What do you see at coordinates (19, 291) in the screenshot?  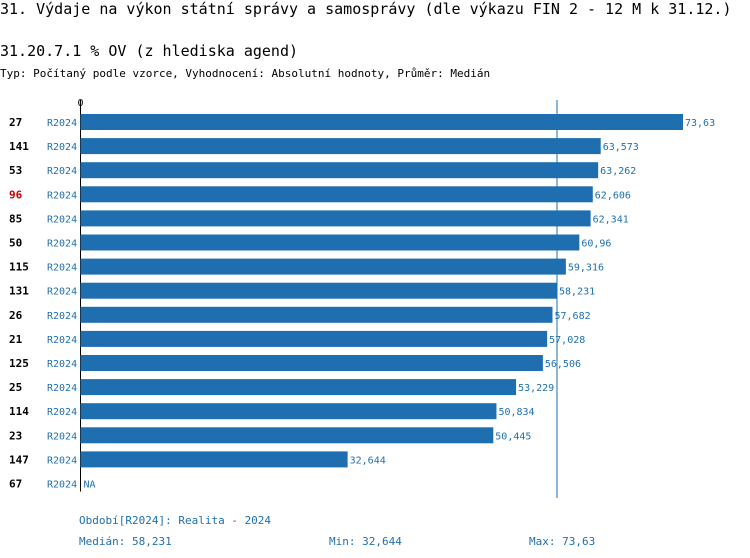 I see `row-id-label: 131` at bounding box center [19, 291].